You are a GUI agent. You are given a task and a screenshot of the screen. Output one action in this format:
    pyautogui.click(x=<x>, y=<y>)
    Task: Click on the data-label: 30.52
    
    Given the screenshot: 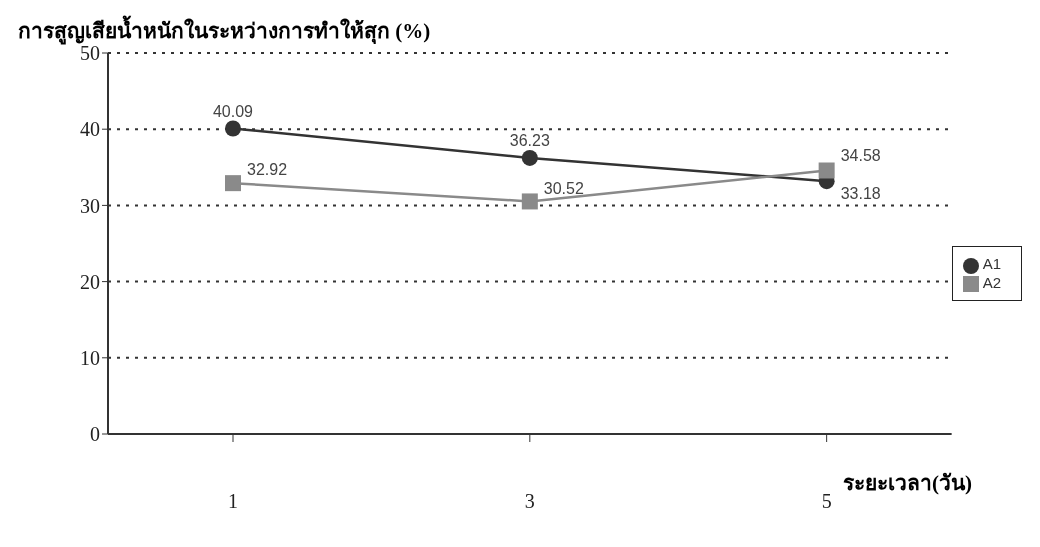 What is the action you would take?
    pyautogui.click(x=563, y=188)
    